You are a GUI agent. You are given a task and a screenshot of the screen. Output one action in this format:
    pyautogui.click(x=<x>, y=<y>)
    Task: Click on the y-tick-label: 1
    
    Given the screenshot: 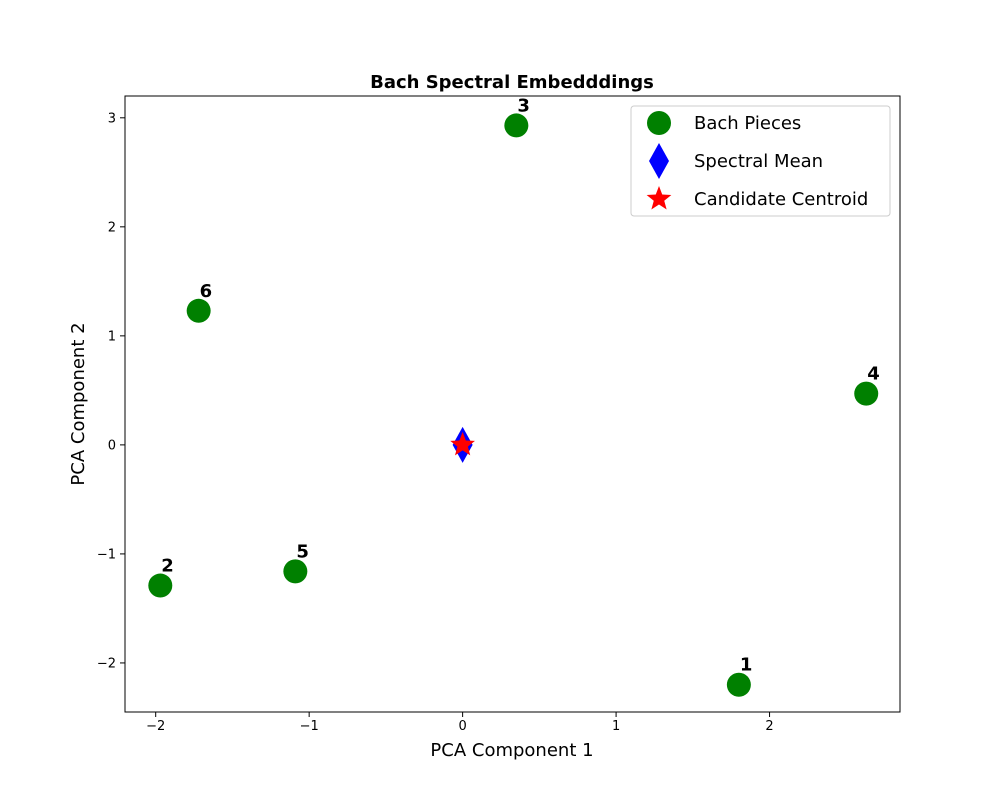 What is the action you would take?
    pyautogui.click(x=112, y=336)
    